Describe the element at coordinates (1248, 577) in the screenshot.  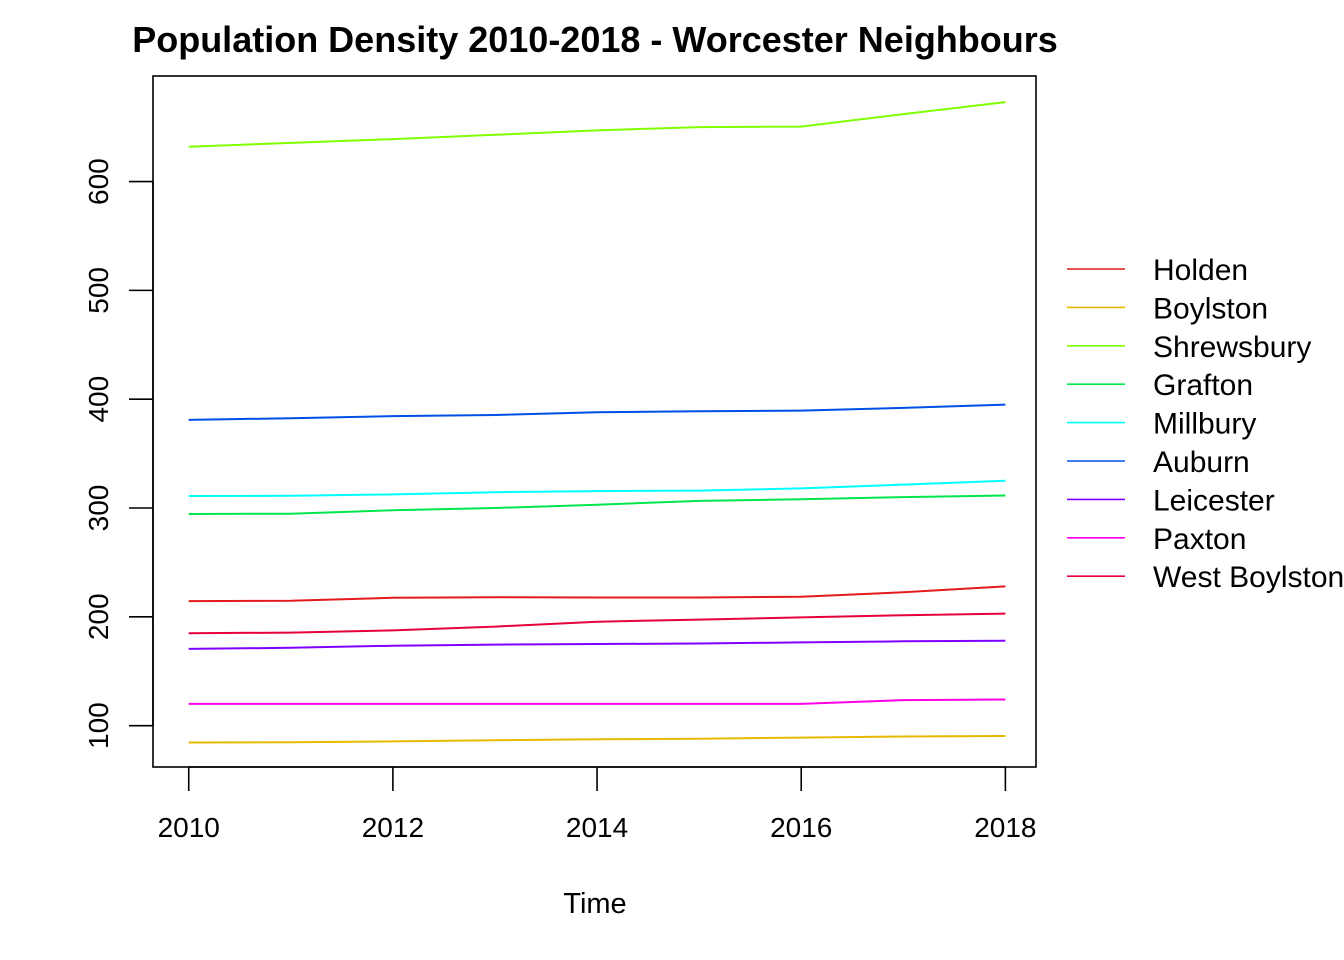
I see `legend-label-8: West Boylston` at that location.